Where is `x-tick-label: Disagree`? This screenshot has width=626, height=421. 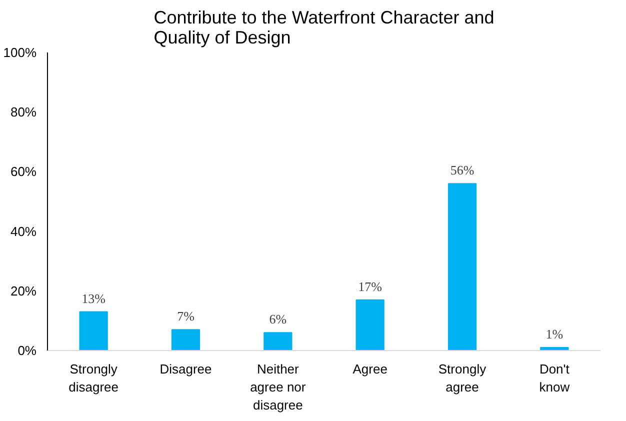
x-tick-label: Disagree is located at coordinates (186, 369).